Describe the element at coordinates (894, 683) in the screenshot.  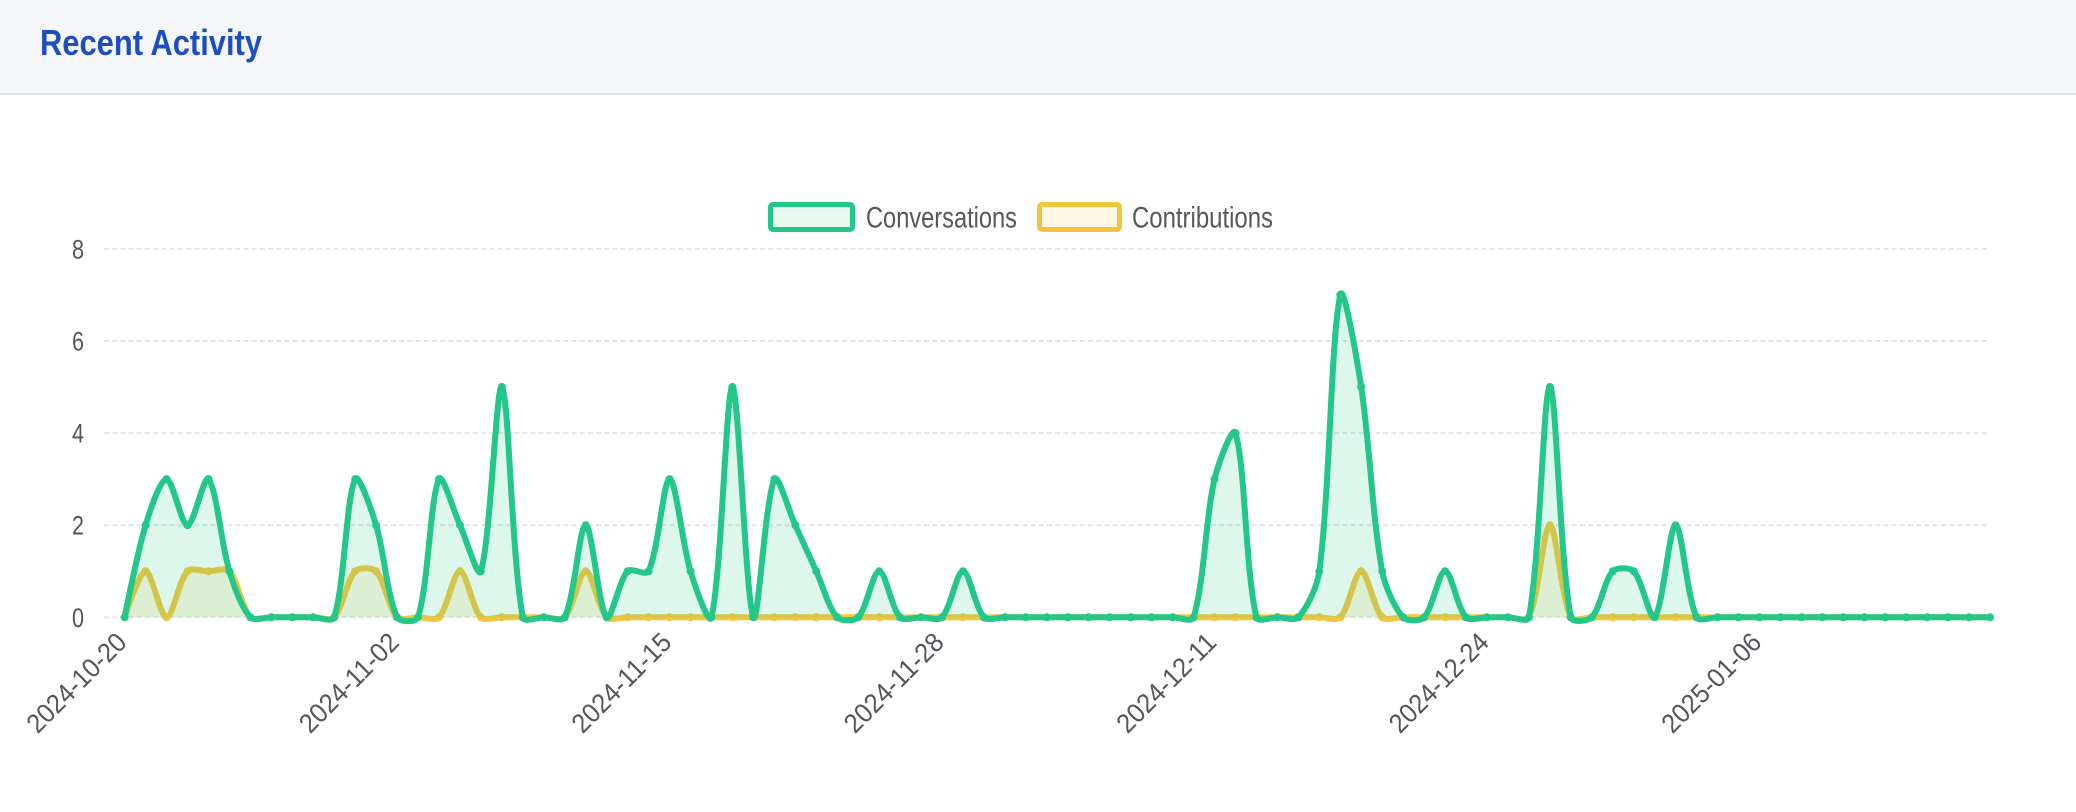
I see `svg-text: 2024-11-28` at that location.